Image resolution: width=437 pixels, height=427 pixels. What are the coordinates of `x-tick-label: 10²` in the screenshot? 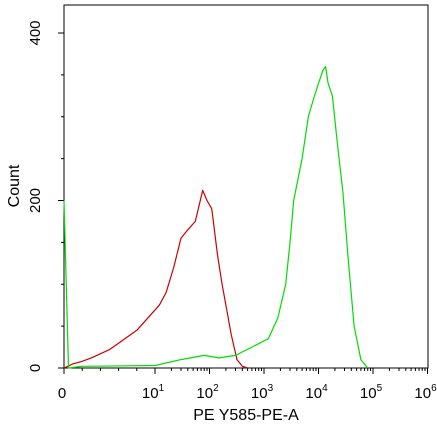 It's located at (207, 392).